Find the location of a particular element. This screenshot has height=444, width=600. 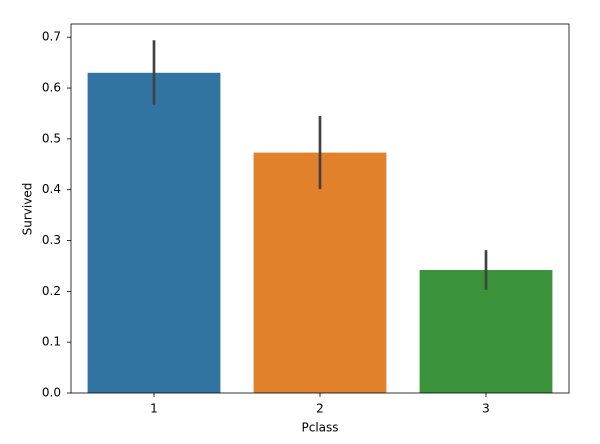

y-tick-label: 0.1 is located at coordinates (51, 342).